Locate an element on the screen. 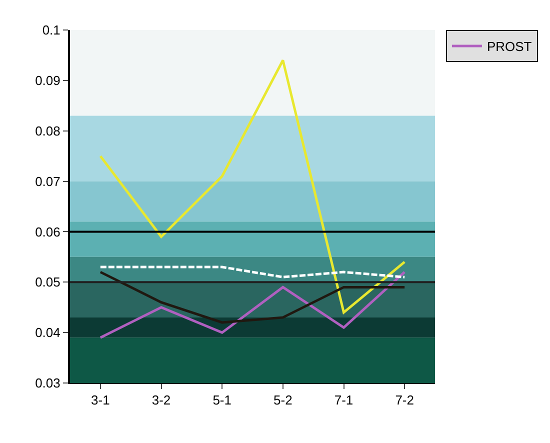 This screenshot has height=443, width=550. y-tick-label: 0.09 is located at coordinates (47, 80).